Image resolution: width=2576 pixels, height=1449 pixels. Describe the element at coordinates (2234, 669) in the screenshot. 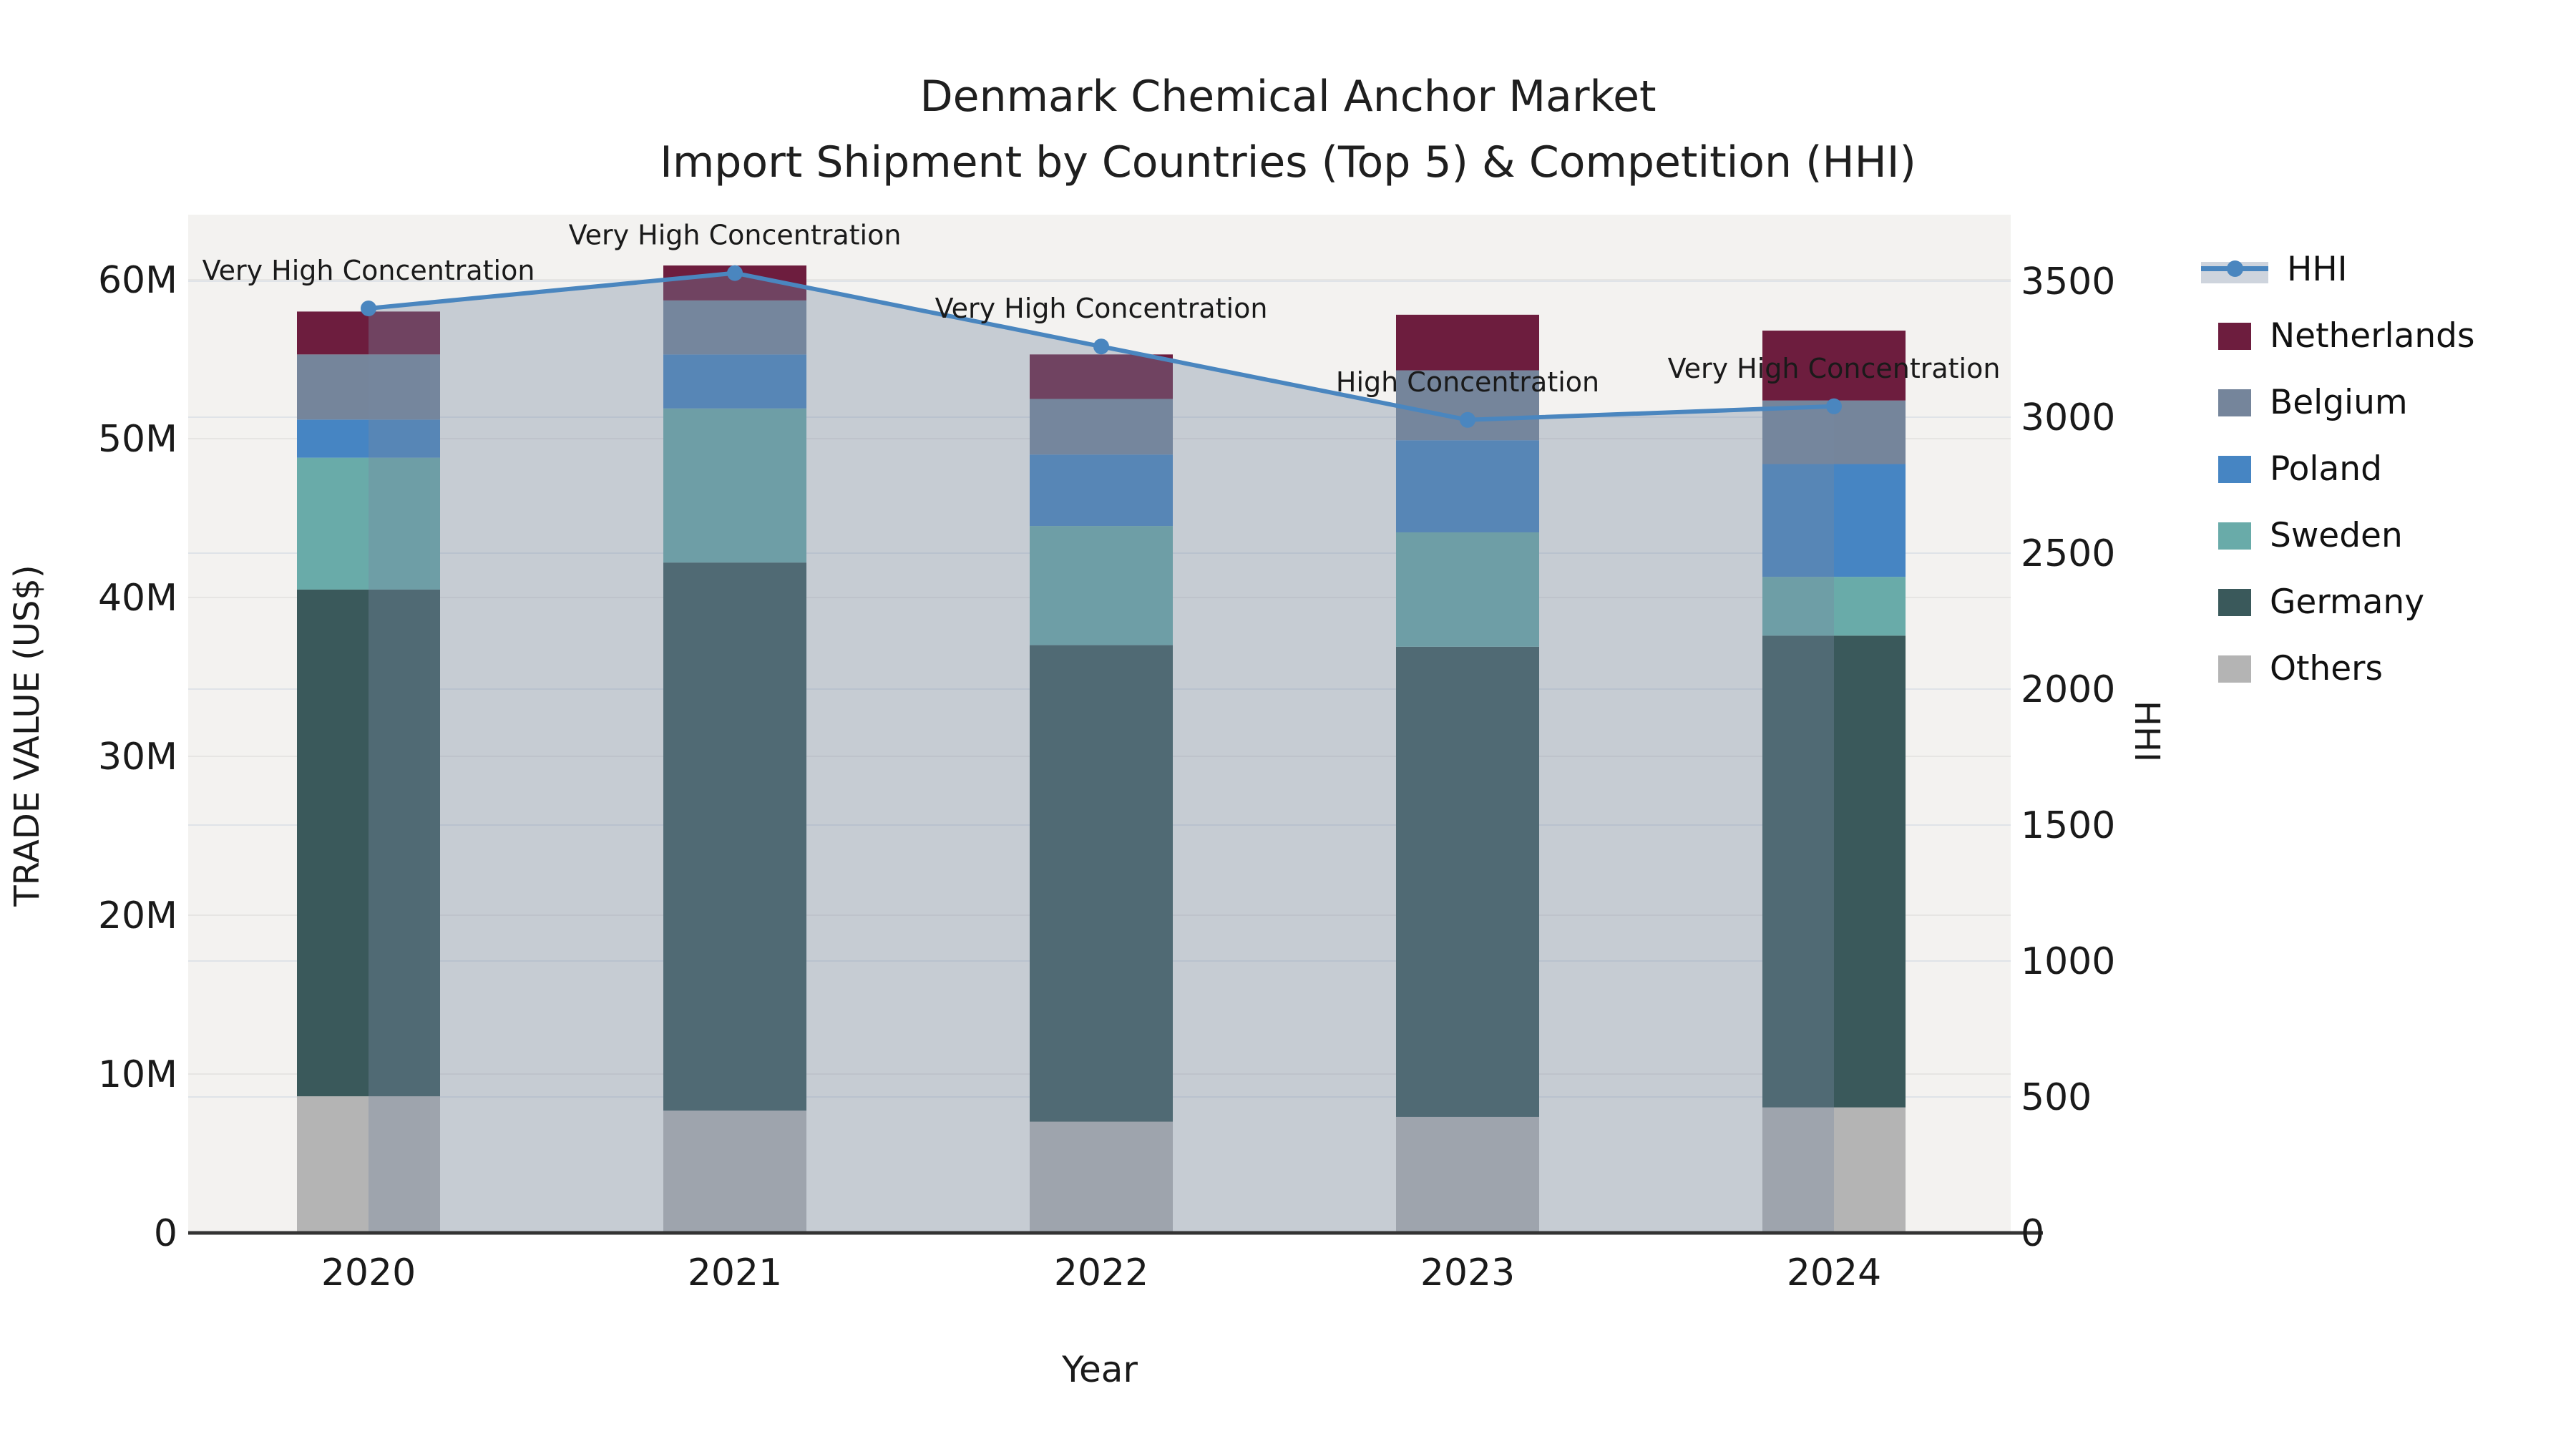

I see `legend-swatch-others` at that location.